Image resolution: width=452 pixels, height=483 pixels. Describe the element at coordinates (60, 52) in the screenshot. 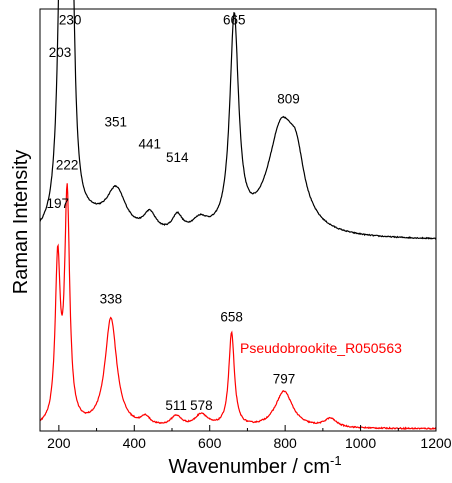

I see `peak-label: 203` at that location.